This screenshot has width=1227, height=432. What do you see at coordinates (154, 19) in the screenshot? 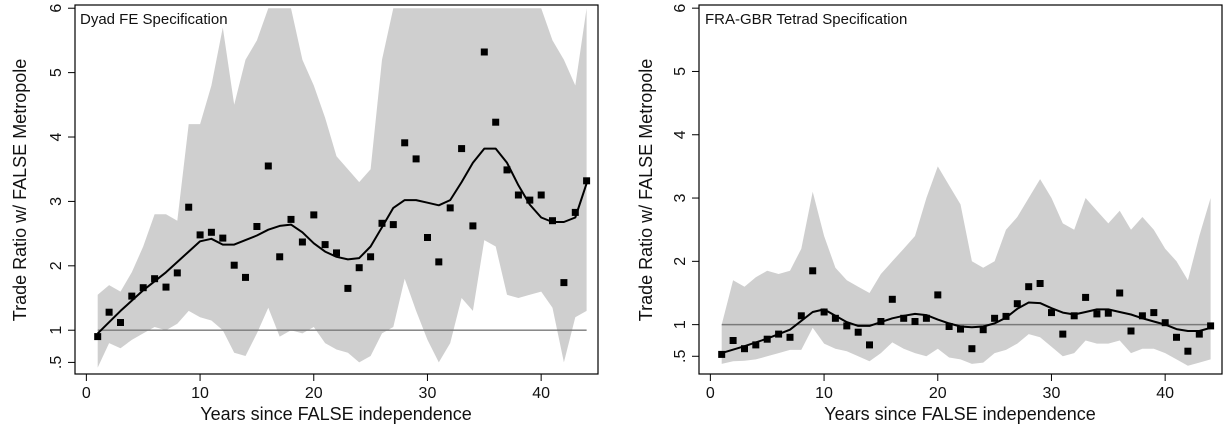
I see `panel-title-left: Dyad FE Specification` at bounding box center [154, 19].